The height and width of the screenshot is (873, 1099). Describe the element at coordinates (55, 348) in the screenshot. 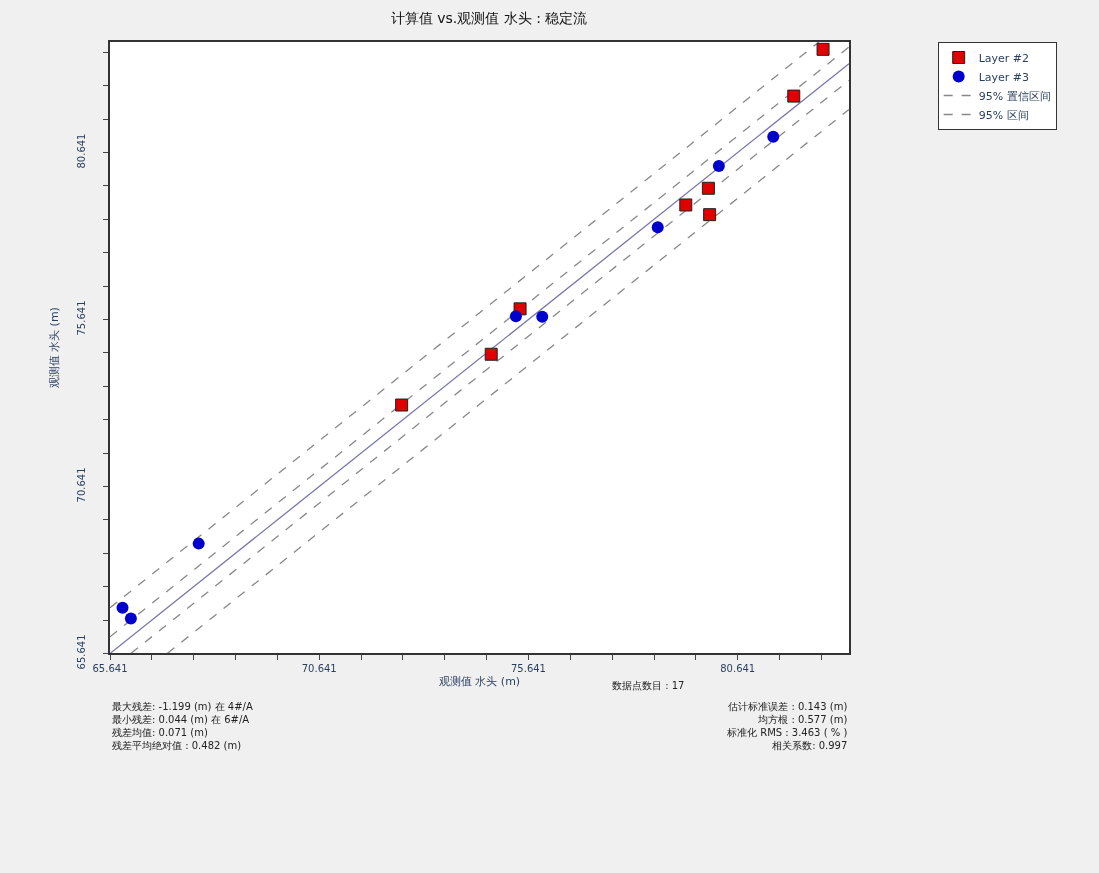

I see `y-axis-title: 观测值 水头 (m)` at that location.